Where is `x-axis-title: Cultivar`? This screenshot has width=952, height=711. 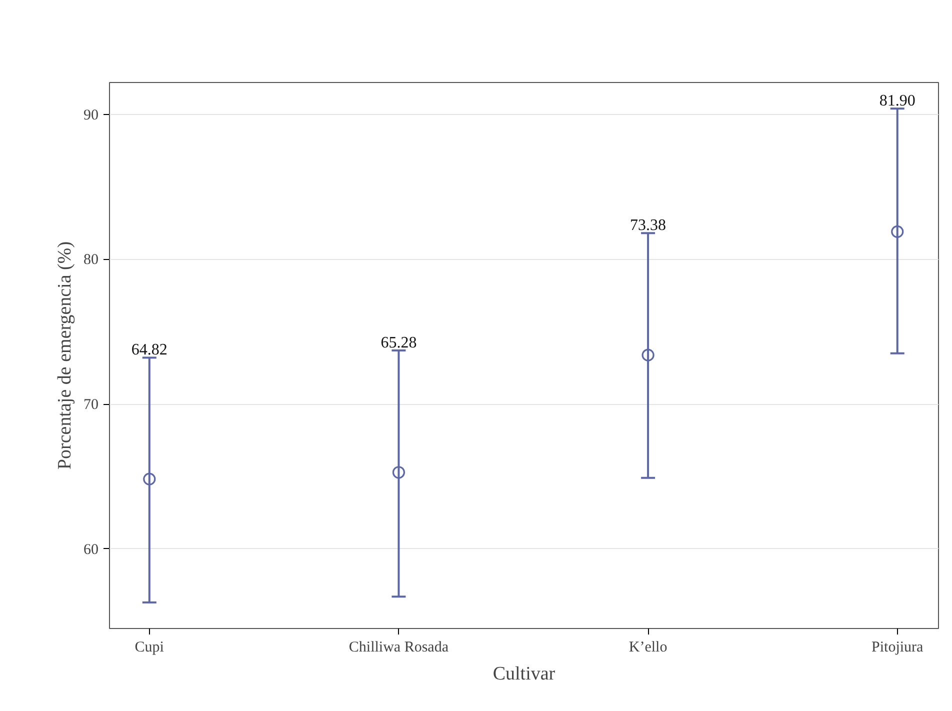 x-axis-title: Cultivar is located at coordinates (524, 674).